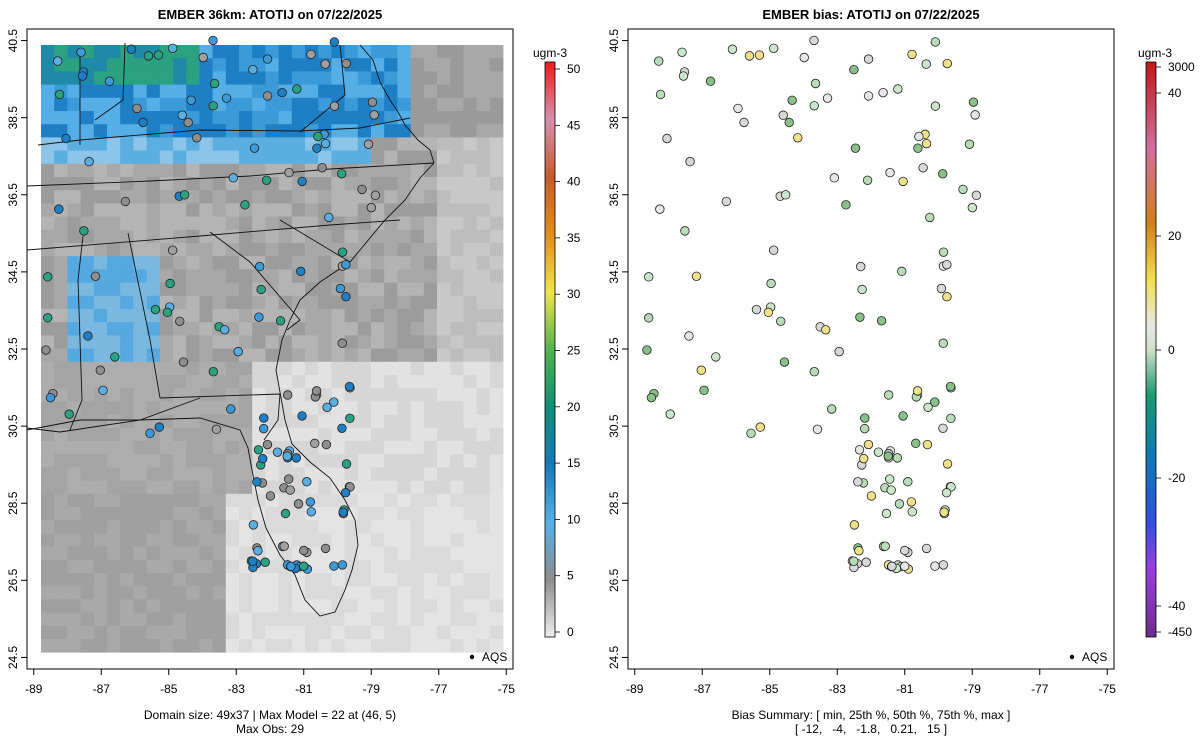 Image resolution: width=1200 pixels, height=750 pixels. I want to click on colorbar-tick-label: 10, so click(574, 519).